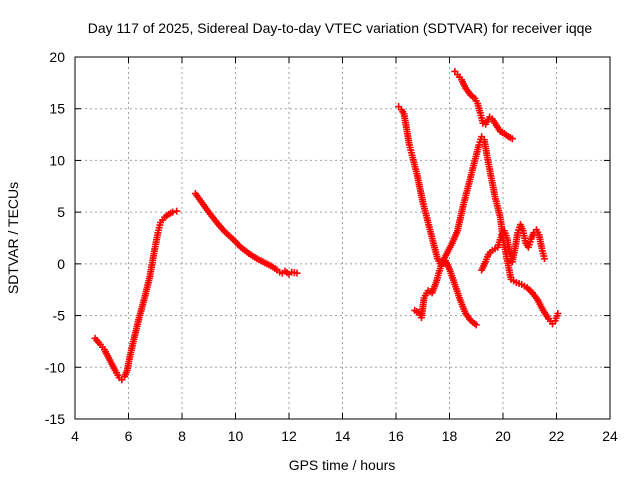 This screenshot has height=480, width=640. I want to click on y-tick-label: 20, so click(57, 57).